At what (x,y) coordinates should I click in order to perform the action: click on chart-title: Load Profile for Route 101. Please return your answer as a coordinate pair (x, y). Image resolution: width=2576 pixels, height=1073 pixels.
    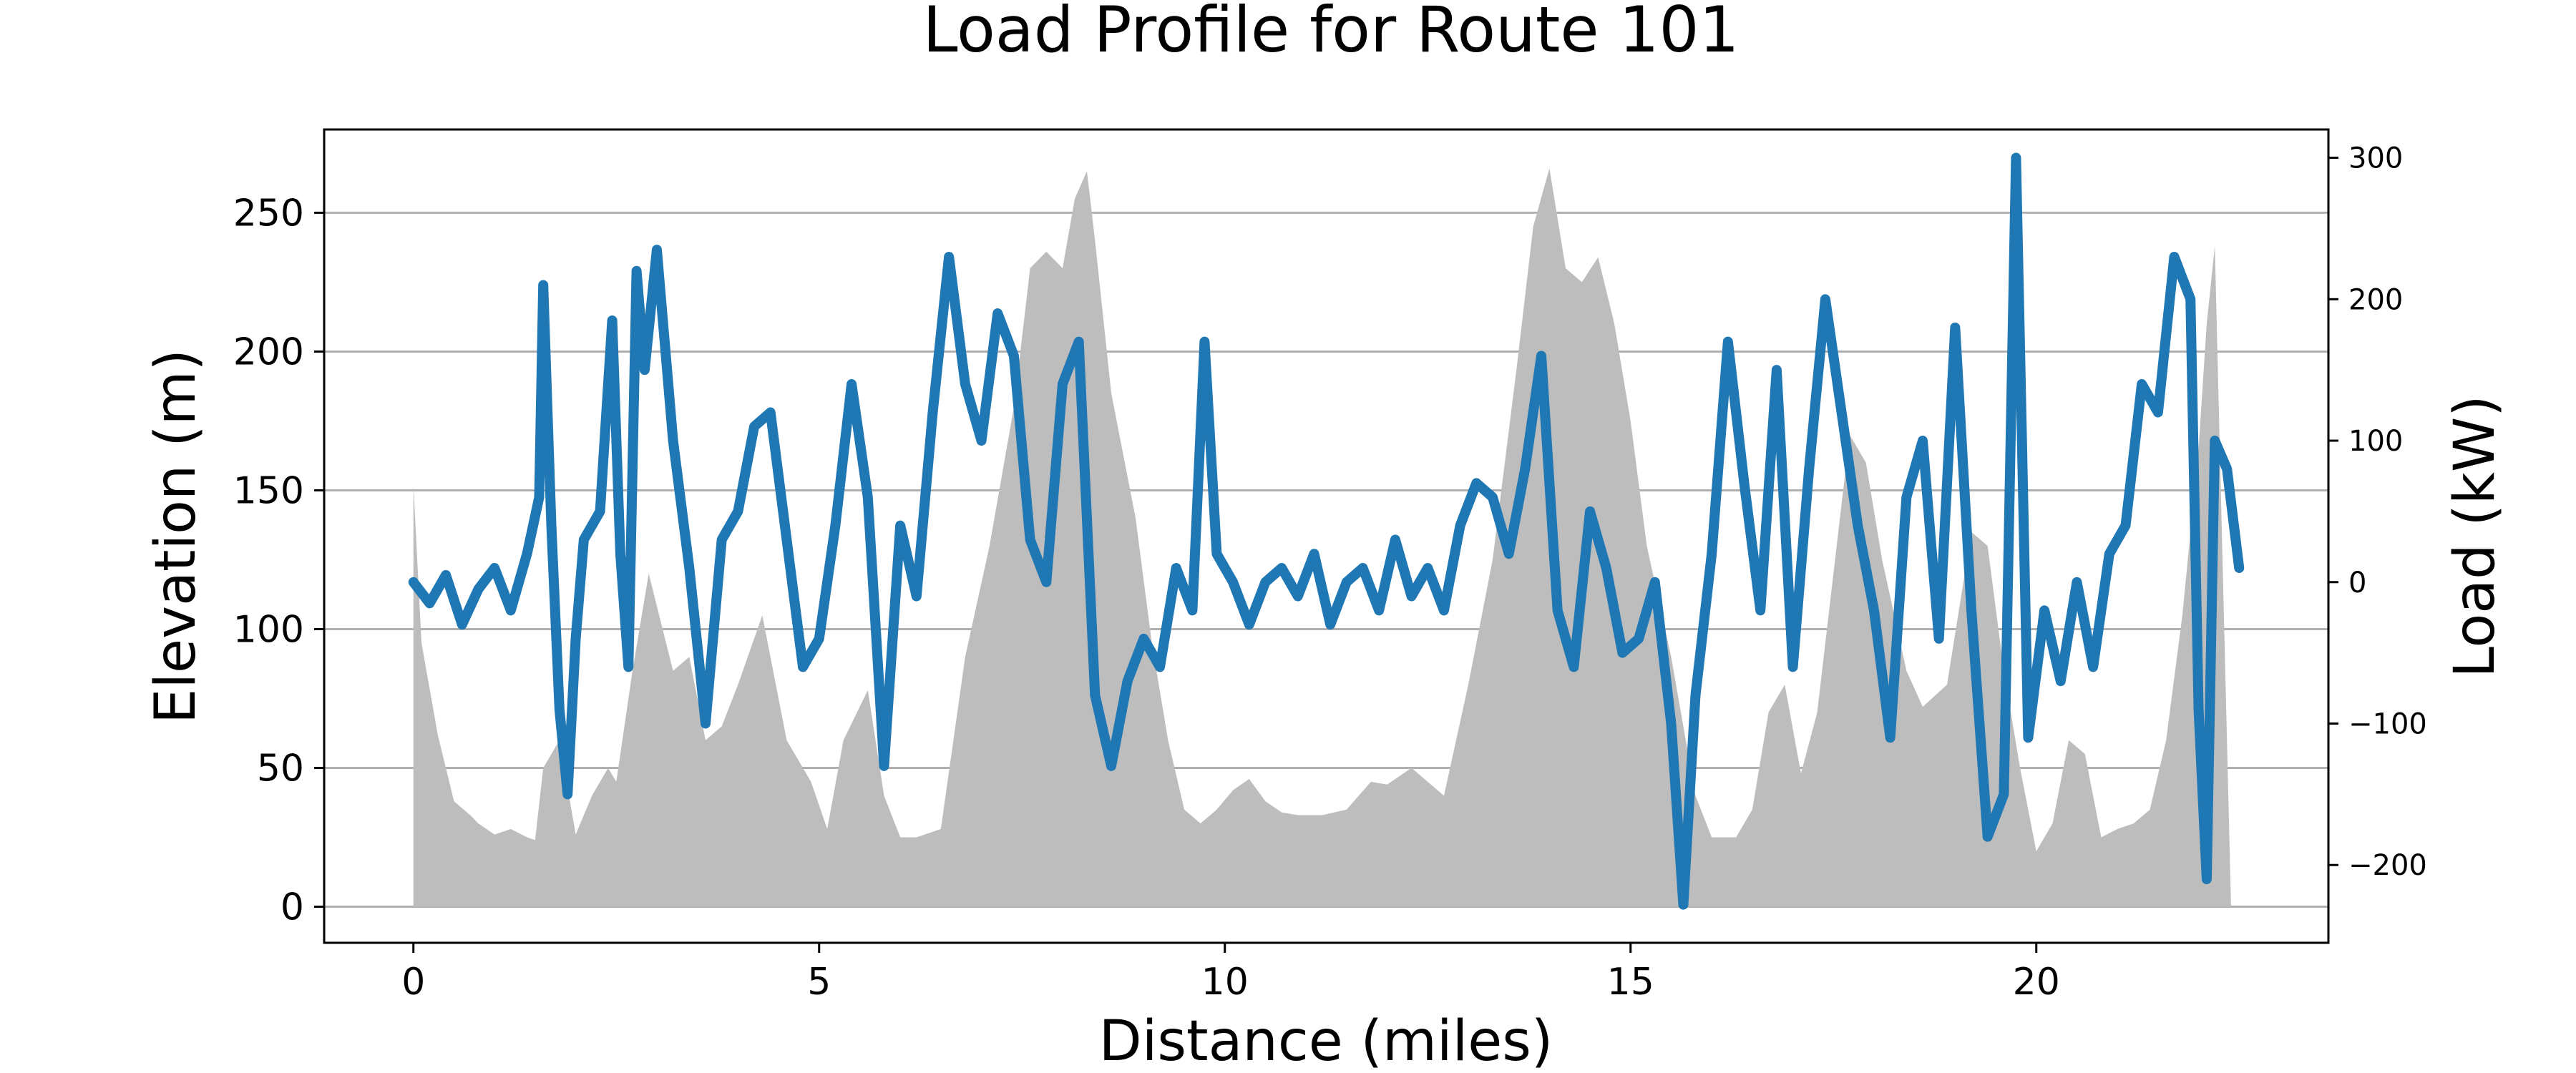
    Looking at the image, I should click on (1330, 33).